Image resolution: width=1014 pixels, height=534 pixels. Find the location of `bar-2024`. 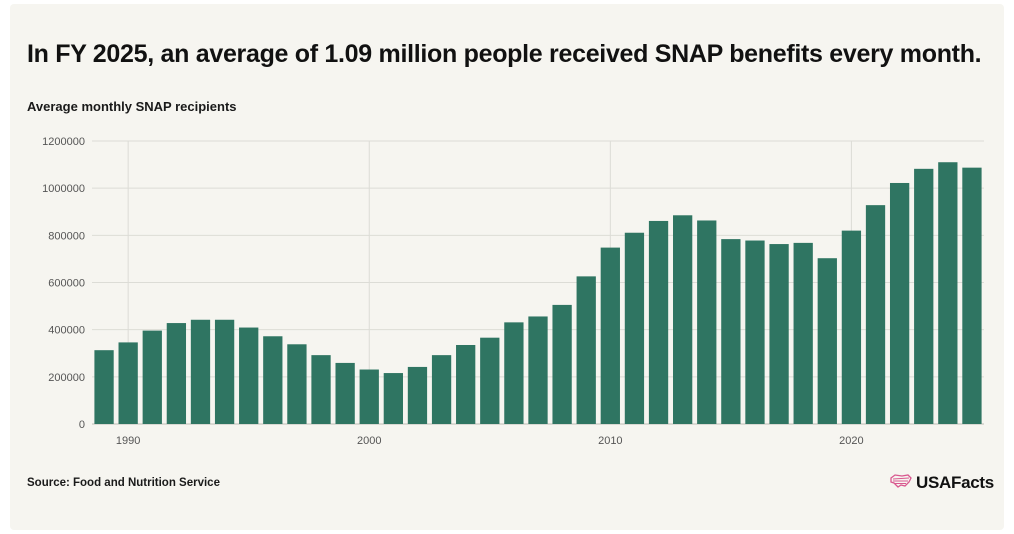

bar-2024 is located at coordinates (948, 293).